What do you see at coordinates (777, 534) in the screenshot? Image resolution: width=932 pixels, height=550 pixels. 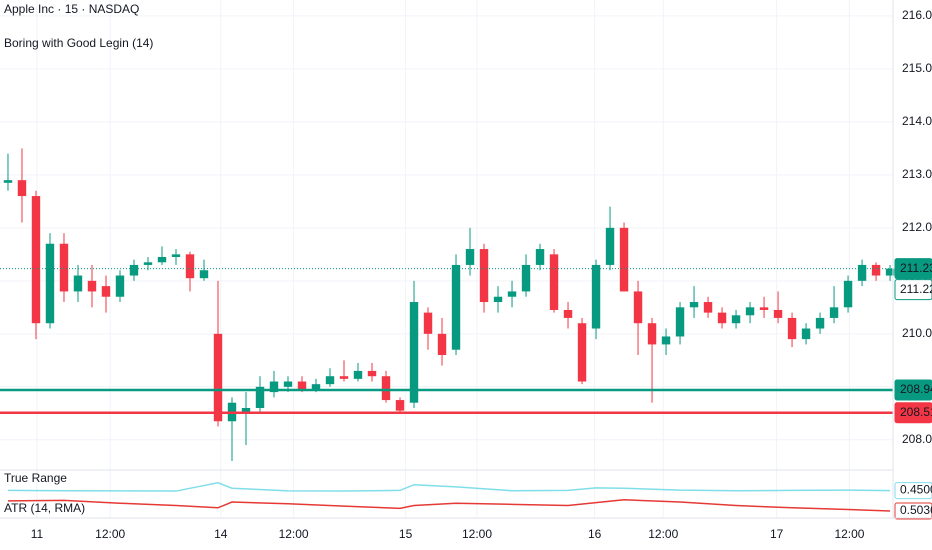 I see `x-tick-label: 17` at bounding box center [777, 534].